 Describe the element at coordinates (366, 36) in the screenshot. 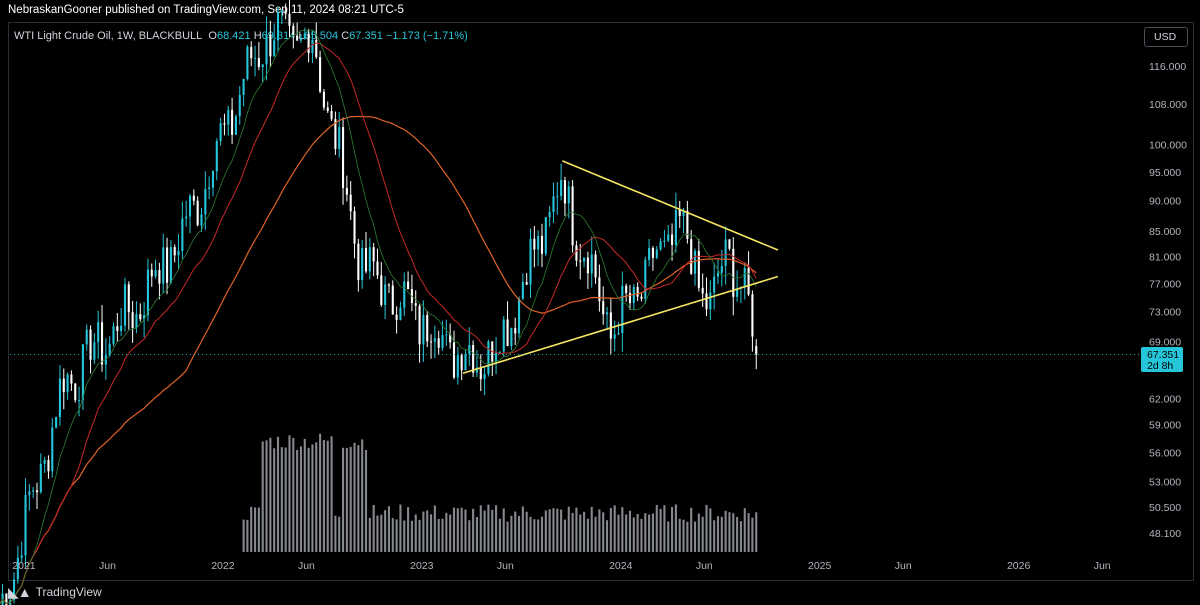

I see `close-value: 67.351` at that location.